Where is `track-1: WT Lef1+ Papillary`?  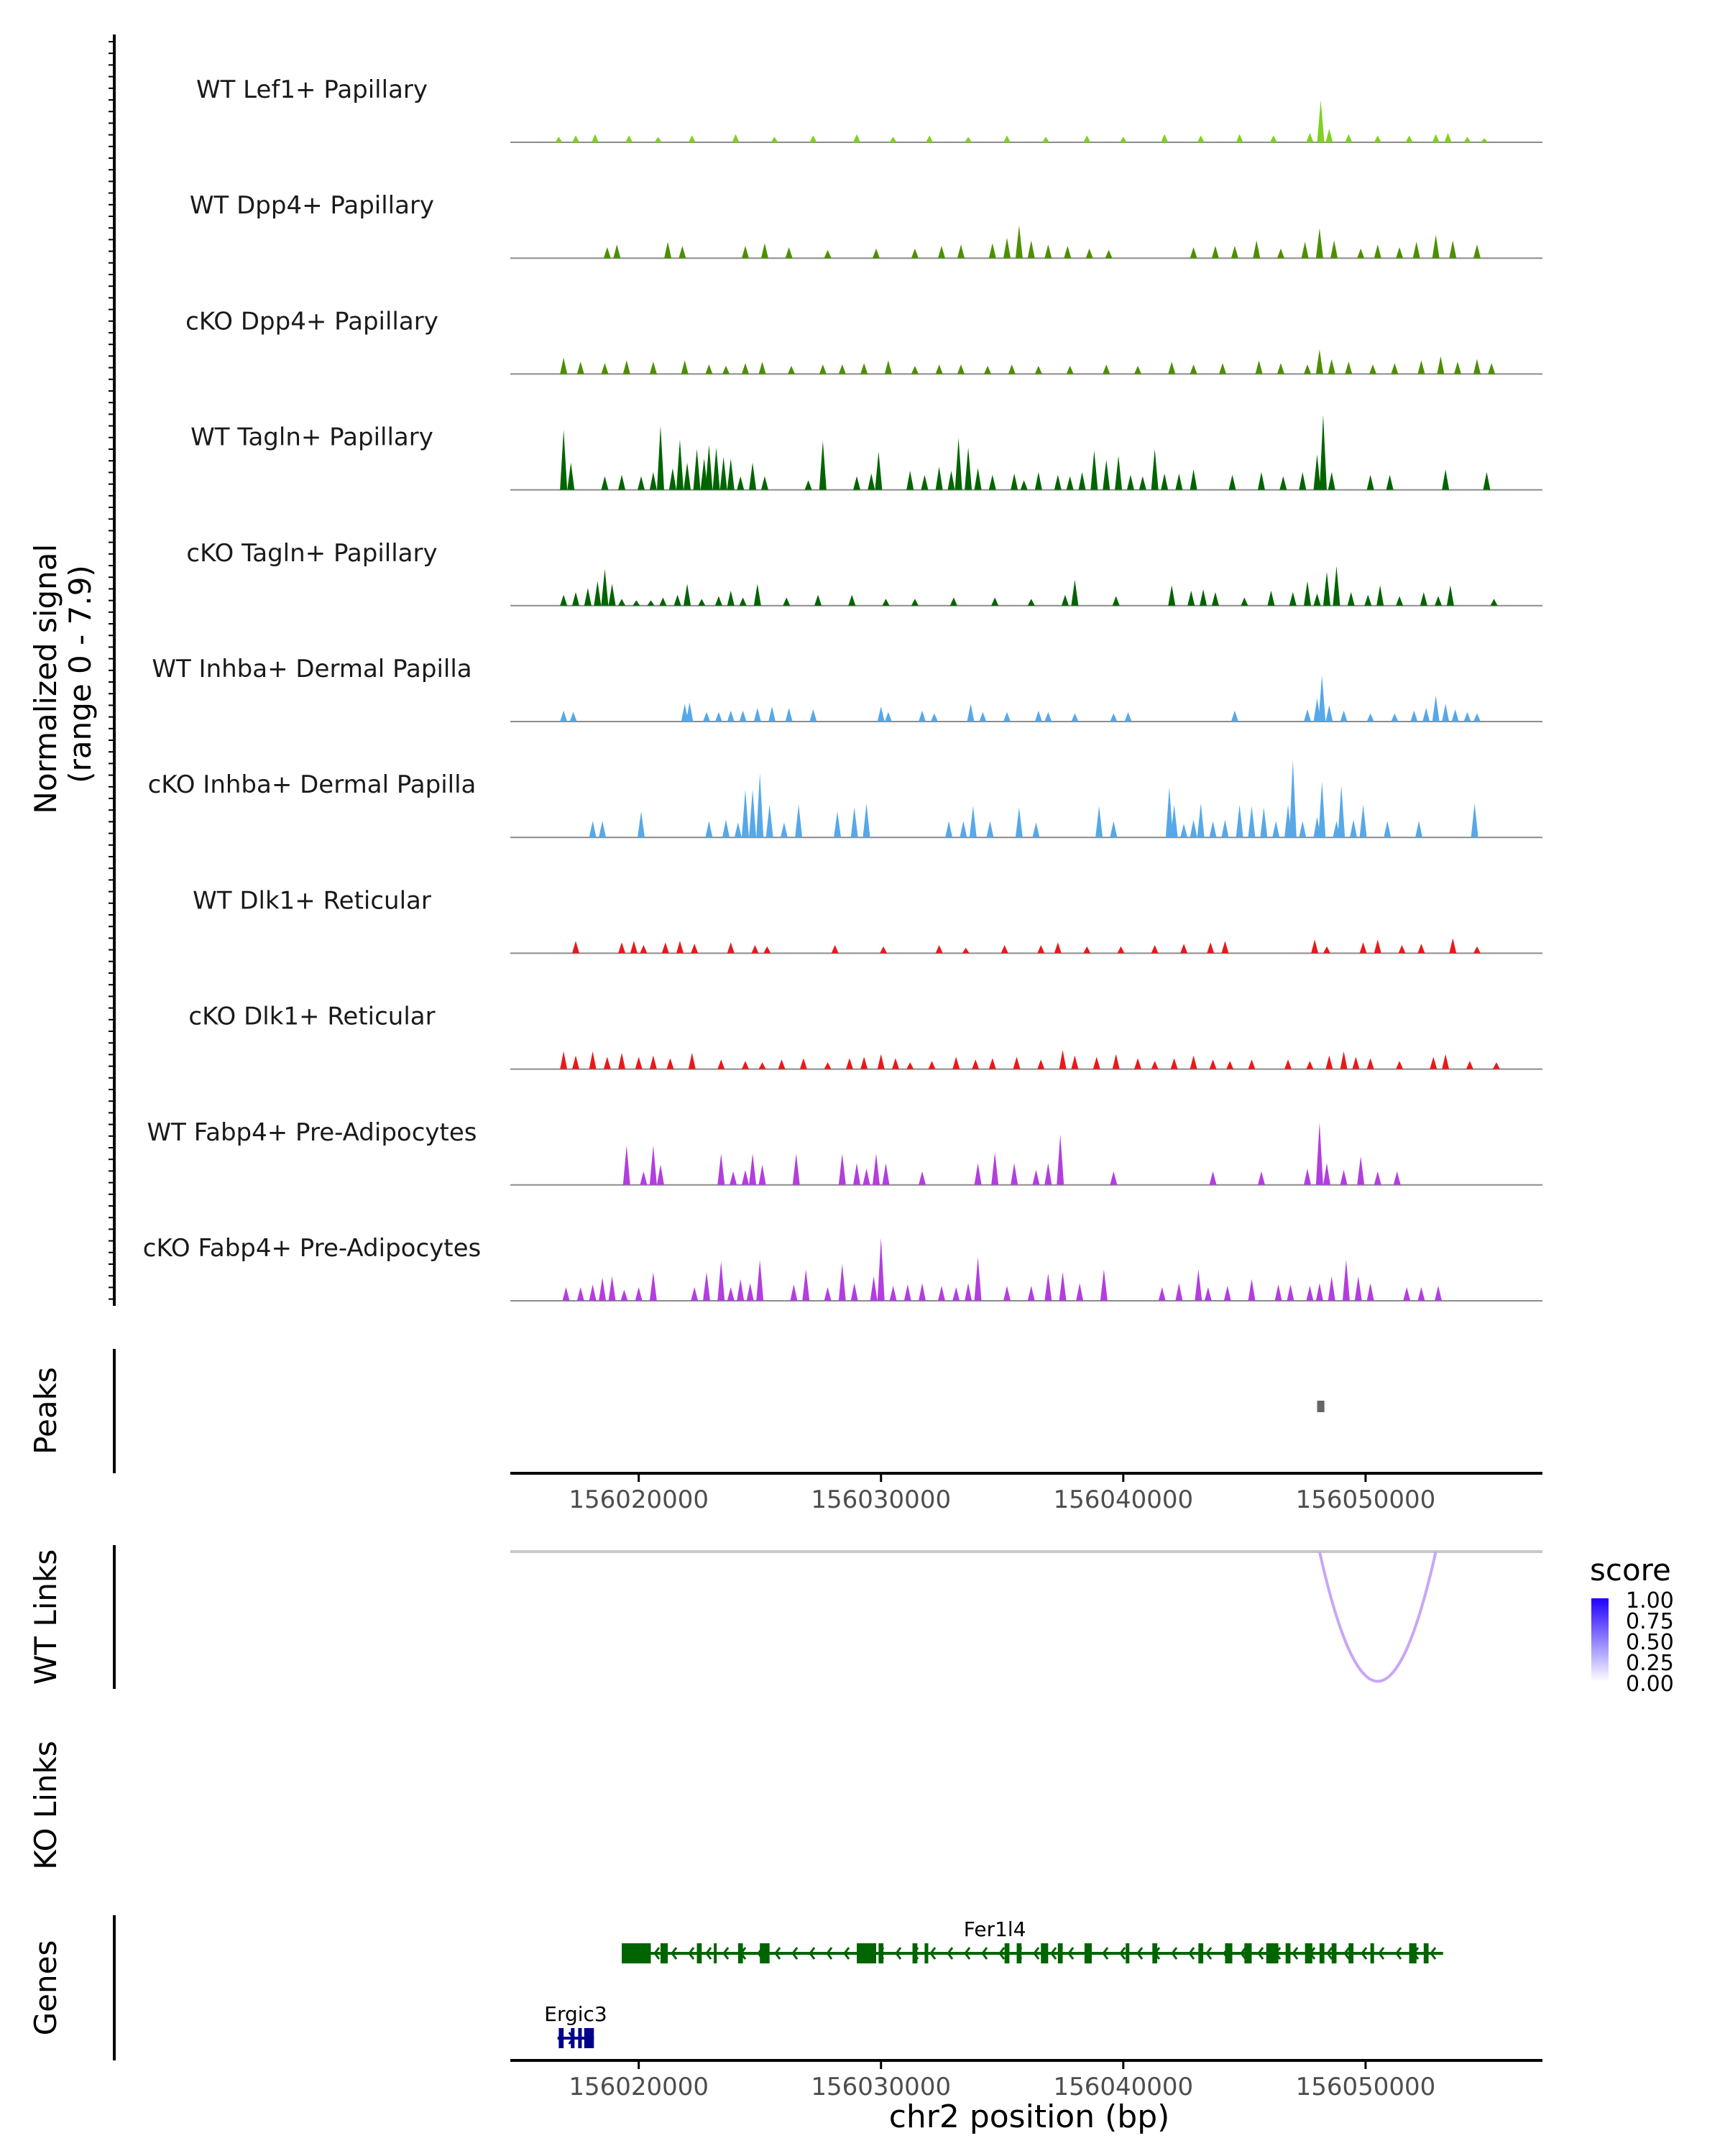 track-1: WT Lef1+ Papillary is located at coordinates (869, 109).